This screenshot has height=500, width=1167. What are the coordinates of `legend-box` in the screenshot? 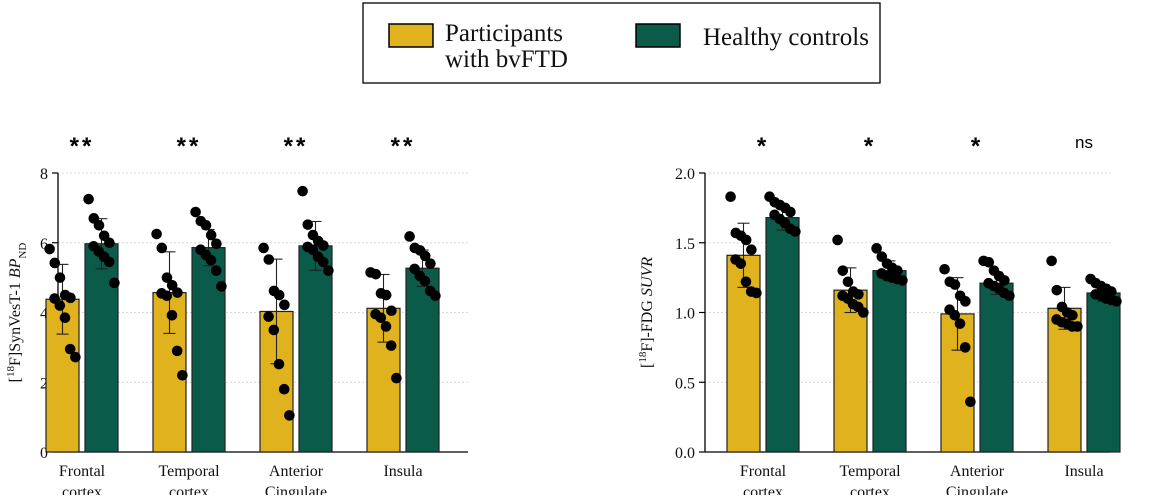 It's located at (621, 43).